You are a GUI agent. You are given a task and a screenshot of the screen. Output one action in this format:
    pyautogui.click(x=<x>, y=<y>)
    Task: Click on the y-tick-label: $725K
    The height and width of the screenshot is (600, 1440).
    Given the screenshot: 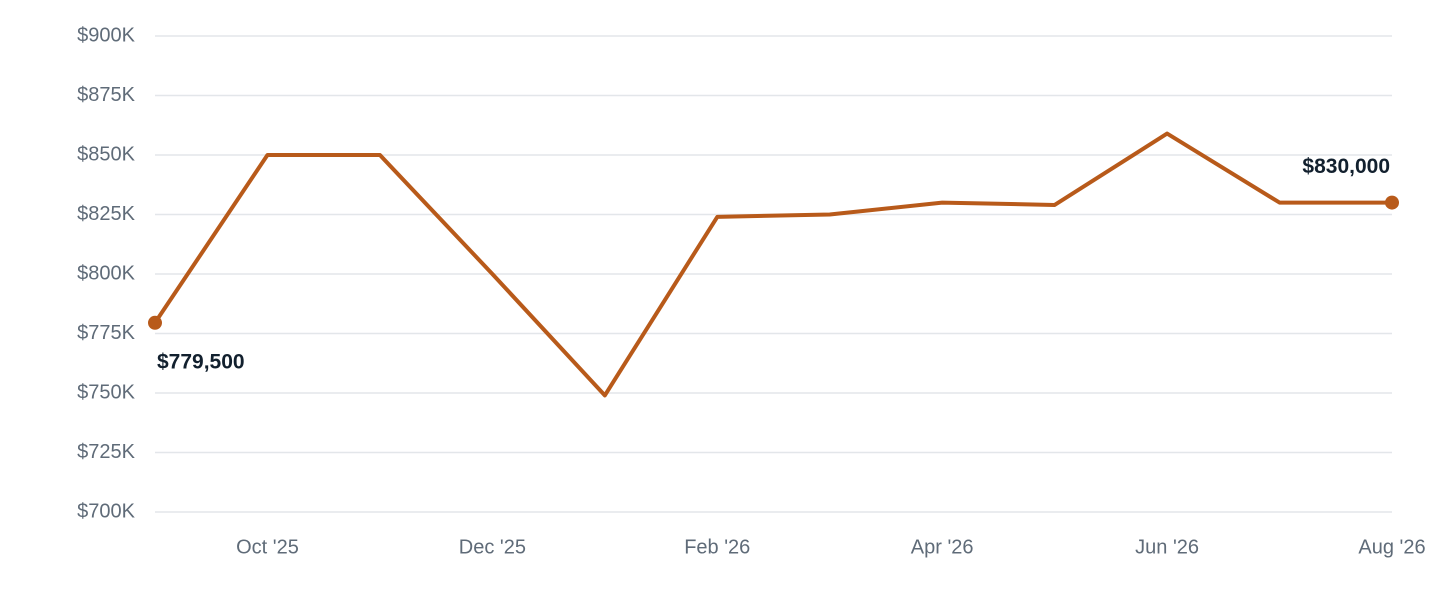 What is the action you would take?
    pyautogui.click(x=106, y=452)
    